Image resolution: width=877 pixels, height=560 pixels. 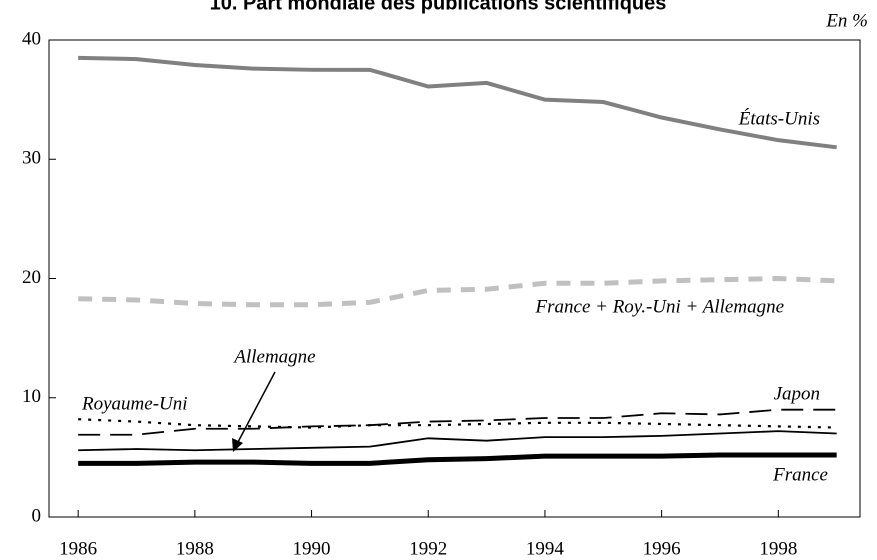 I want to click on unit-label: En %, so click(x=846, y=20).